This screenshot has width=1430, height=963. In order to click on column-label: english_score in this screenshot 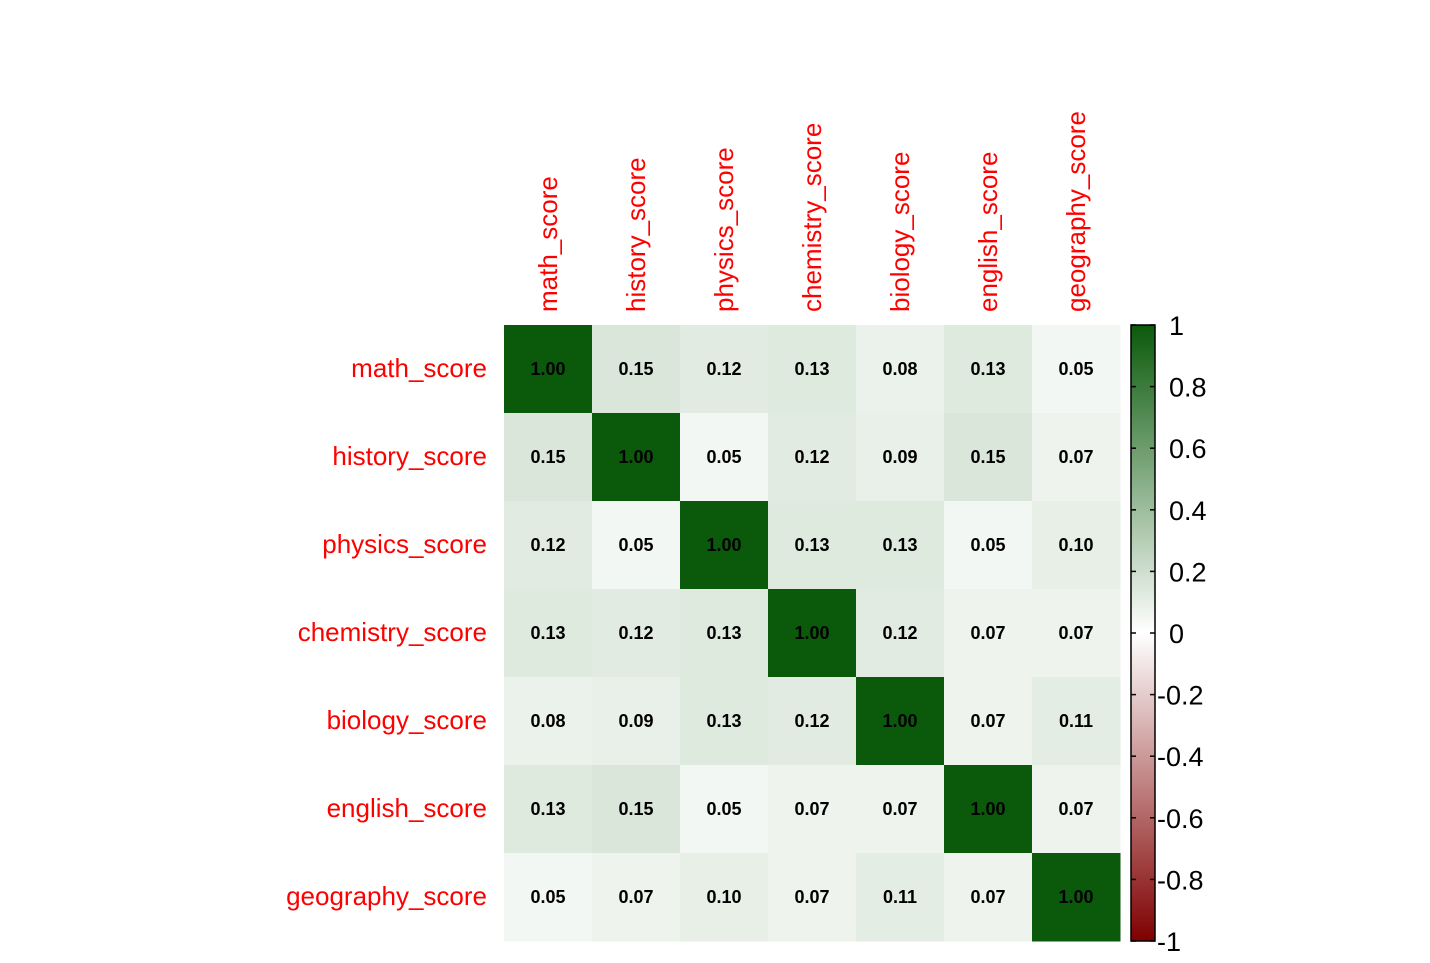, I will do `click(988, 232)`.